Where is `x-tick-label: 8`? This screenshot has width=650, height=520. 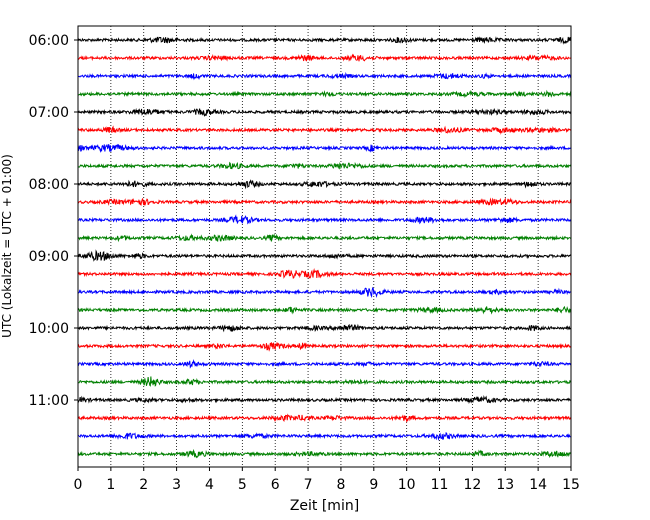 x-tick-label: 8 is located at coordinates (340, 485).